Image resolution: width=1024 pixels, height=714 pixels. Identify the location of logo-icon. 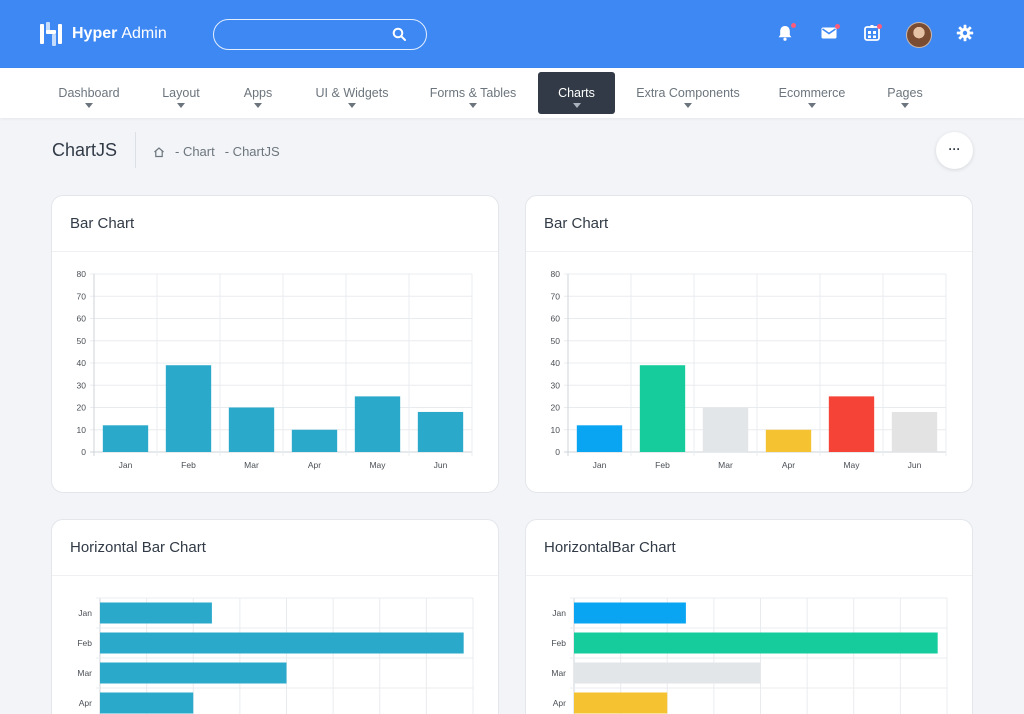
(51, 34).